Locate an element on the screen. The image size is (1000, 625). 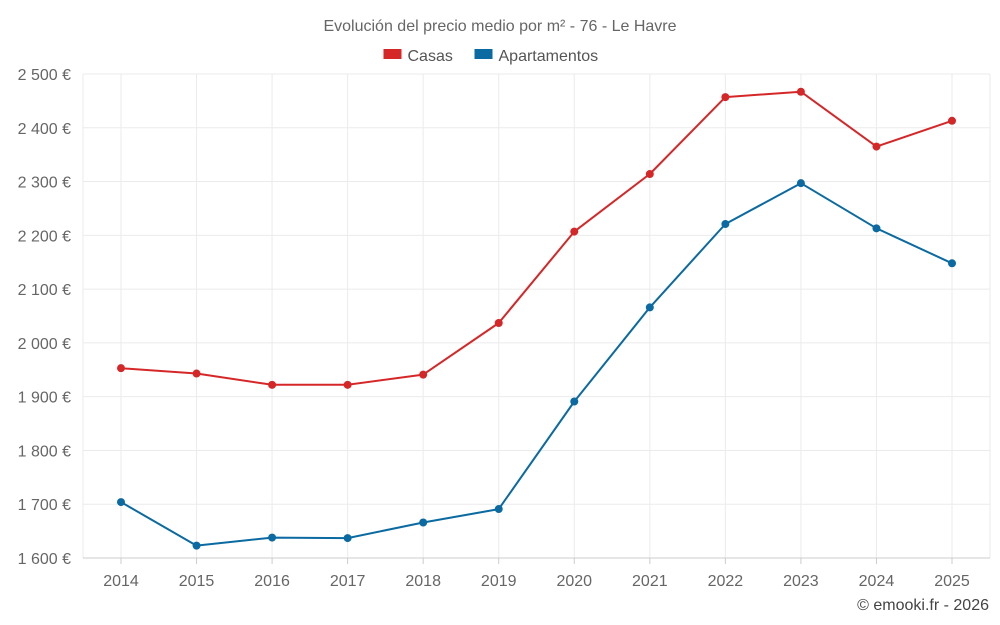
y-tick-label: 2 100 € is located at coordinates (44, 290).